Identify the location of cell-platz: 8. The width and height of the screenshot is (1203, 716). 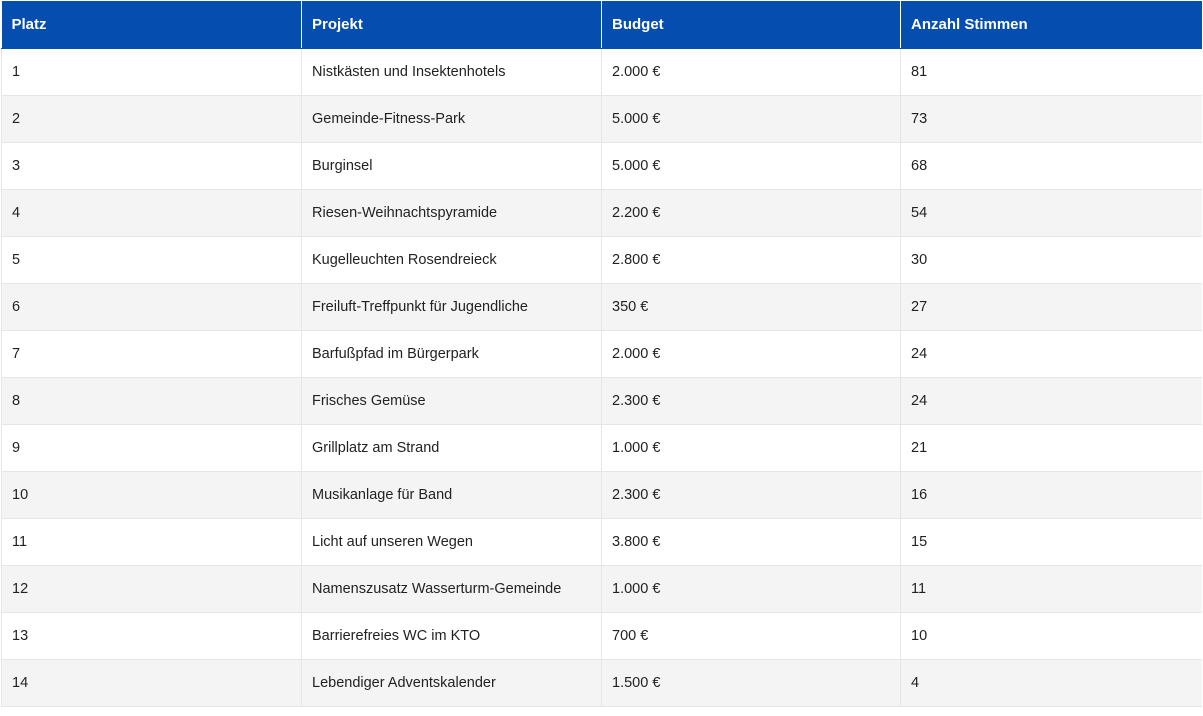
(151, 401).